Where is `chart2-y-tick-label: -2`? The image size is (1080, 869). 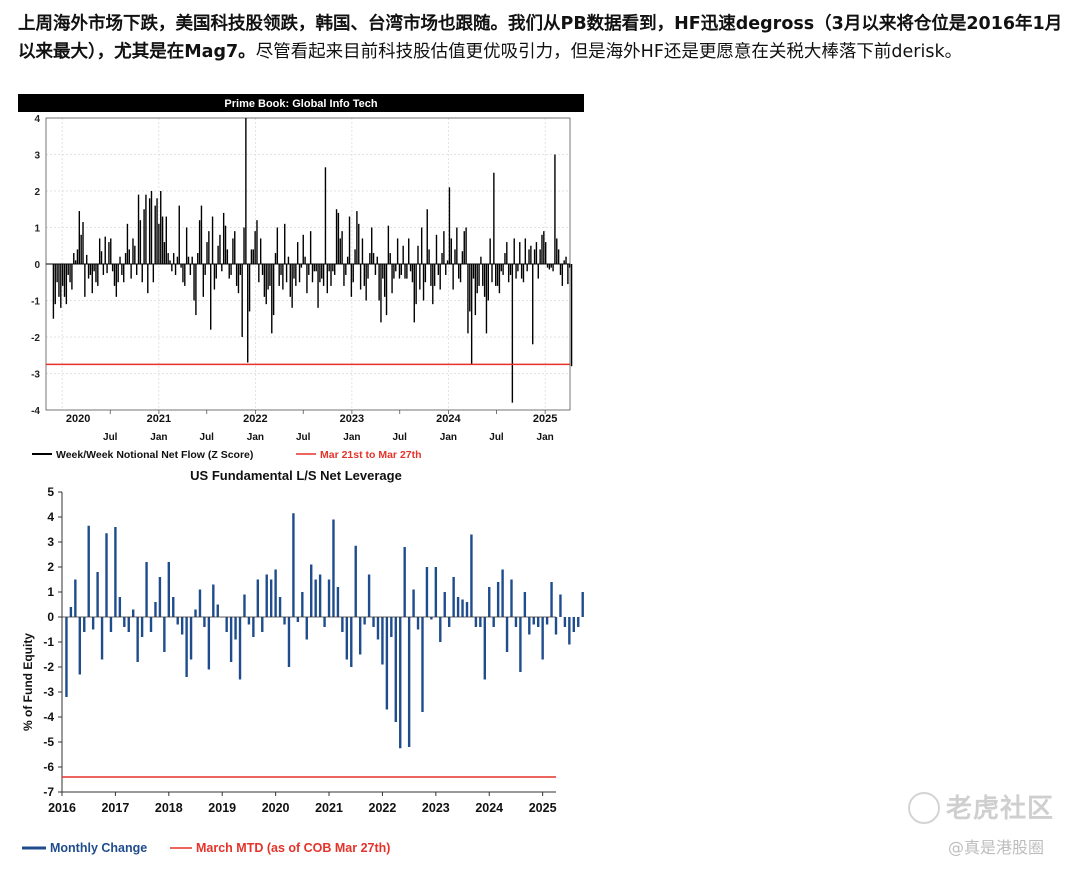 chart2-y-tick-label: -2 is located at coordinates (48, 667).